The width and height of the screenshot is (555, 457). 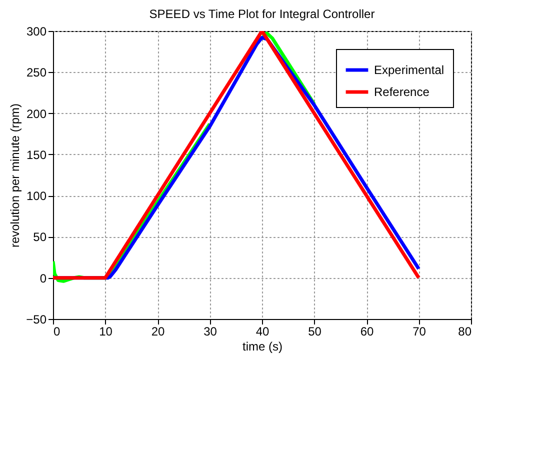 I want to click on chart-title: SPEED vs Time Plot for Integral Controller, so click(x=262, y=14).